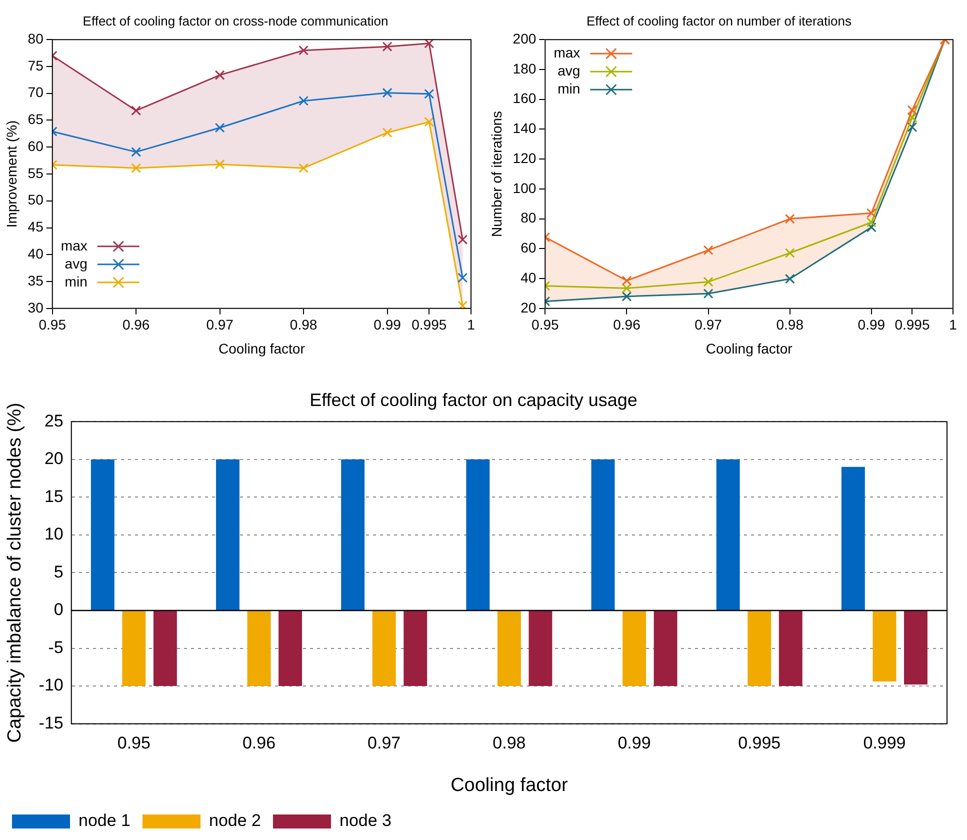  I want to click on y-tick-label: 140, so click(524, 128).